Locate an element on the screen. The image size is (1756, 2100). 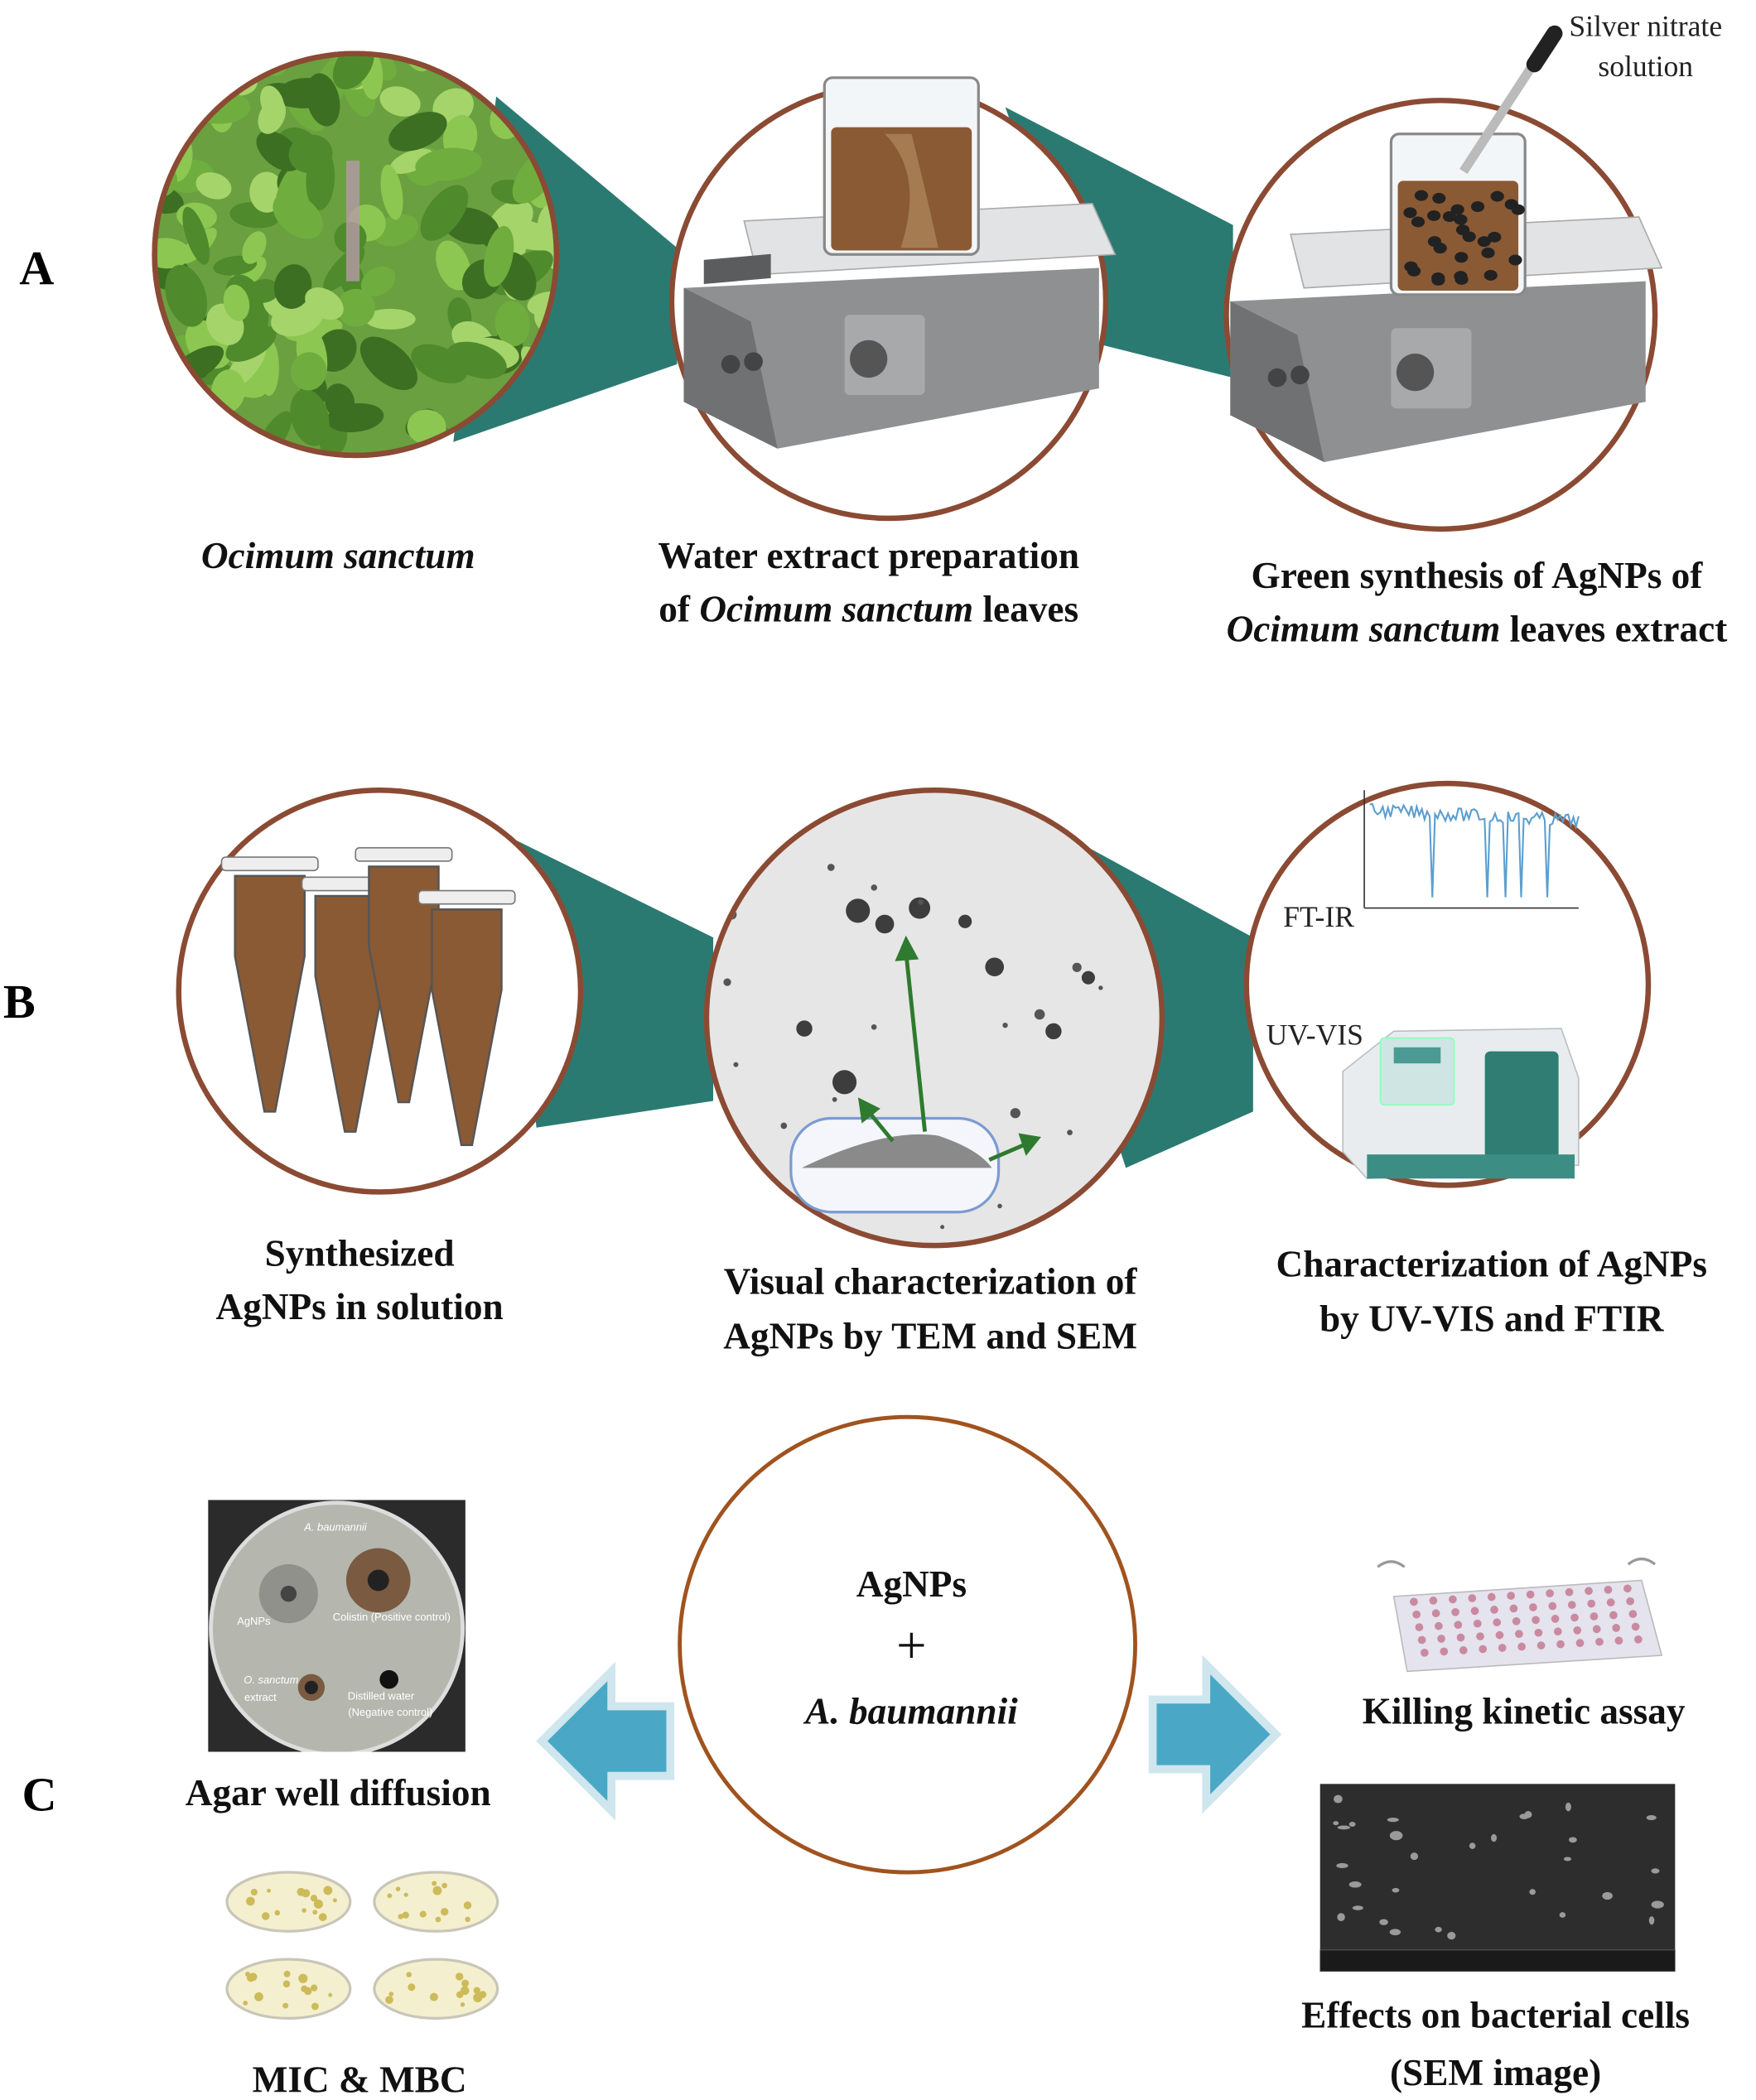
arrow-right is located at coordinates (1215, 1734).